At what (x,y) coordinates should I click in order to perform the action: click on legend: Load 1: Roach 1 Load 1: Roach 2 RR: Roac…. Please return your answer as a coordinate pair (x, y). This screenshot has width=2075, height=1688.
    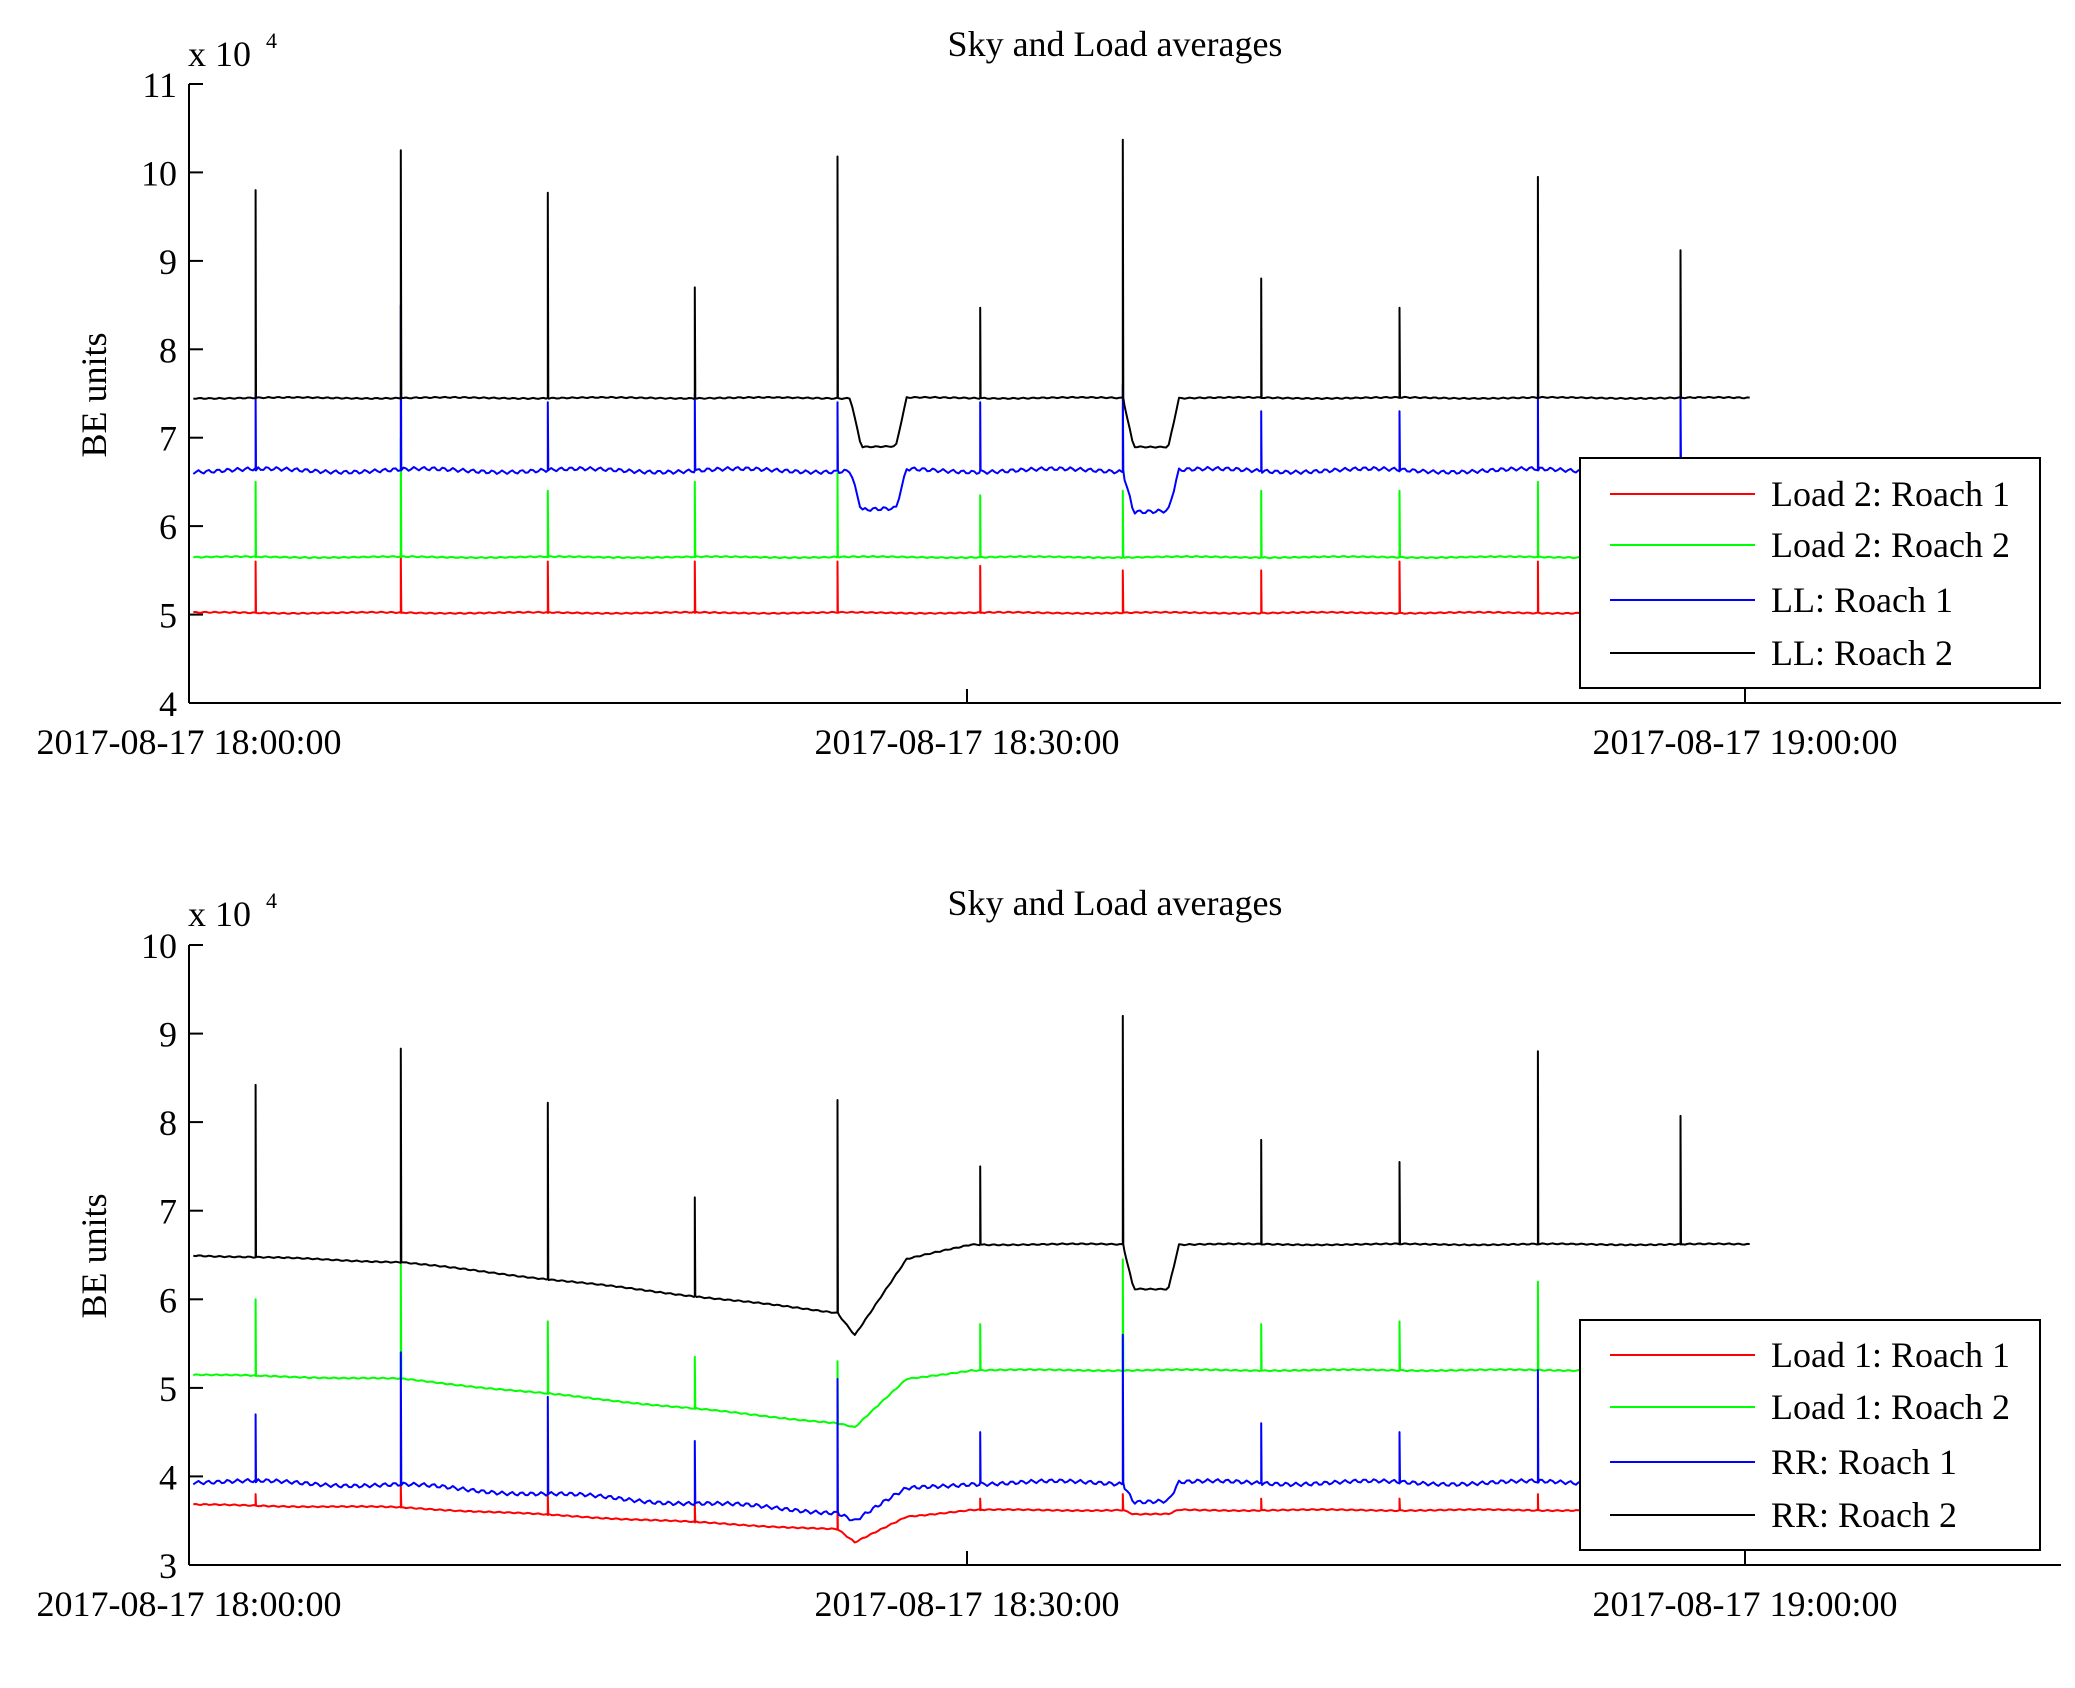
    Looking at the image, I should click on (1810, 1435).